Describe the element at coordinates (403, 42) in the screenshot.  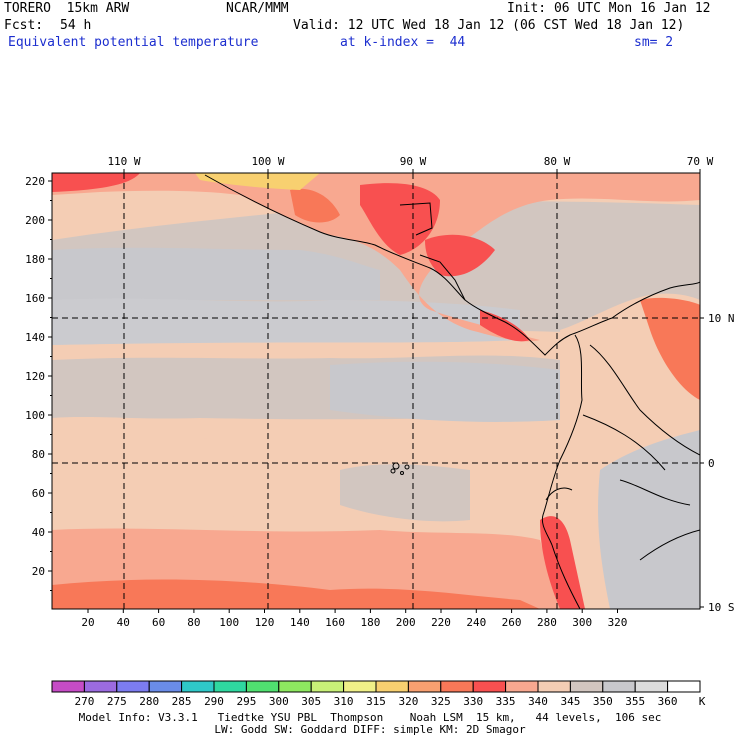
I see `level-index: at k-index = 44` at that location.